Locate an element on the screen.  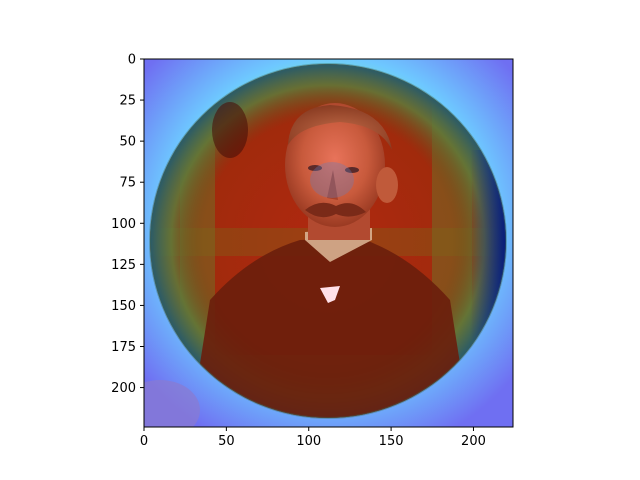
y-tick-label: 100 is located at coordinates (123, 224).